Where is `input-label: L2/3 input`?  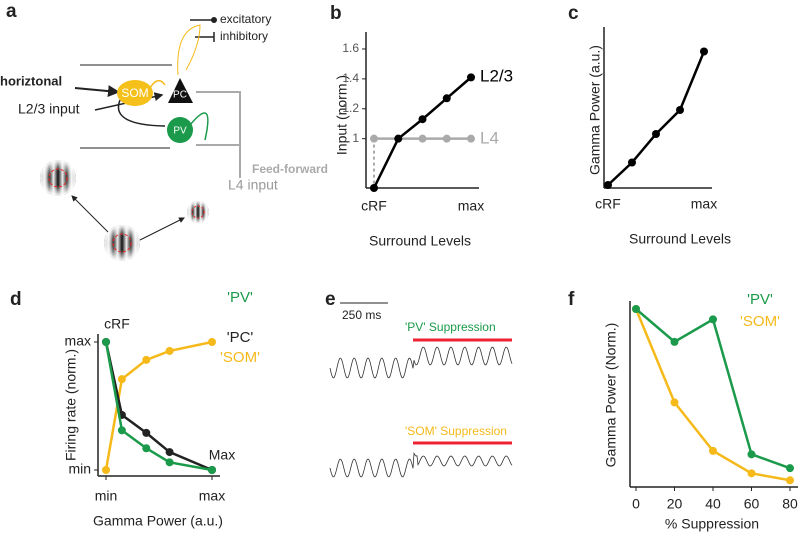
input-label: L2/3 input is located at coordinates (49, 109).